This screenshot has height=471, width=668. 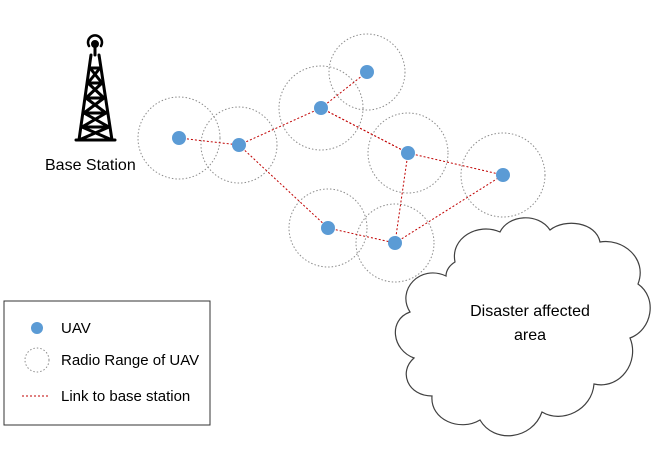 What do you see at coordinates (95, 88) in the screenshot?
I see `base-station-tower-icon` at bounding box center [95, 88].